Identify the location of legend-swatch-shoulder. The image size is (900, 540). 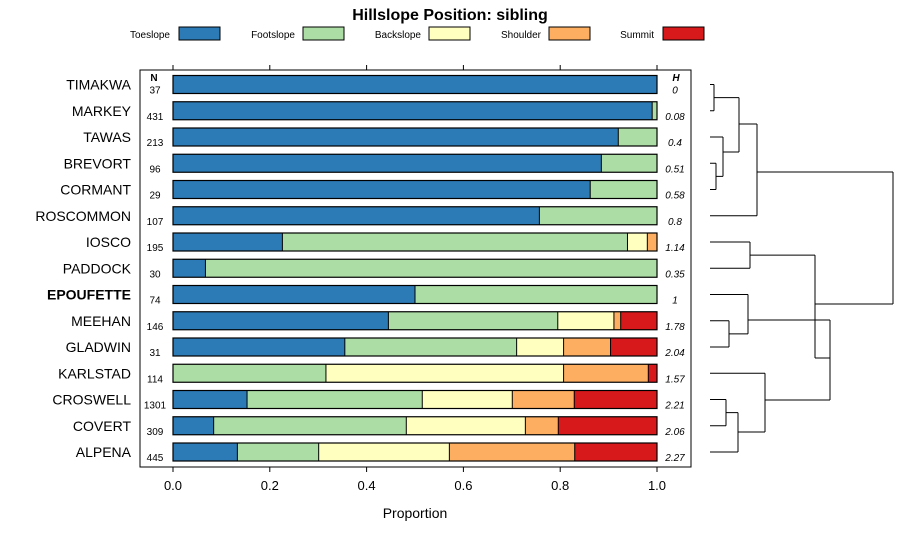
(569, 33).